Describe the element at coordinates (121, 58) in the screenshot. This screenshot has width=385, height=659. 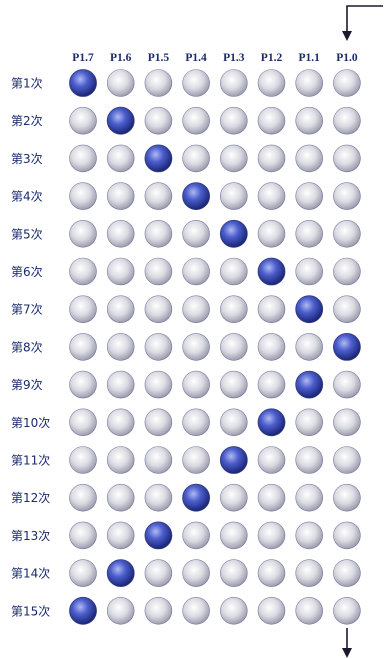
I see `column-label: P1.6` at that location.